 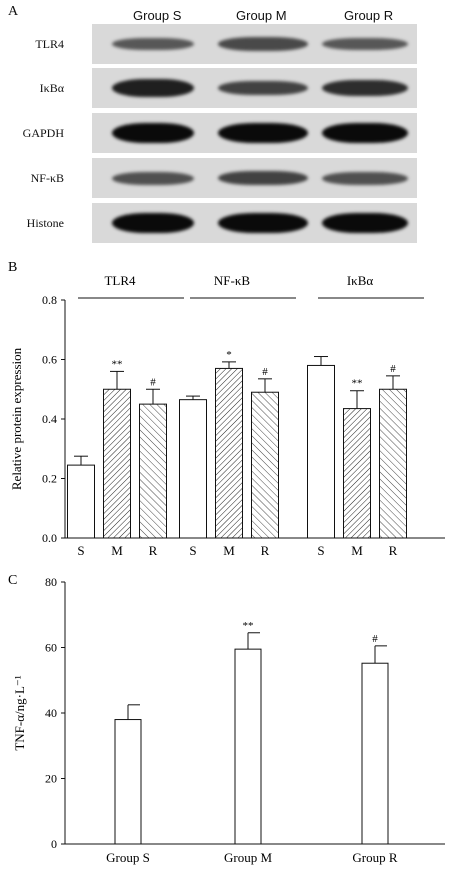 I want to click on bar-NF-κB-R, so click(x=265, y=465).